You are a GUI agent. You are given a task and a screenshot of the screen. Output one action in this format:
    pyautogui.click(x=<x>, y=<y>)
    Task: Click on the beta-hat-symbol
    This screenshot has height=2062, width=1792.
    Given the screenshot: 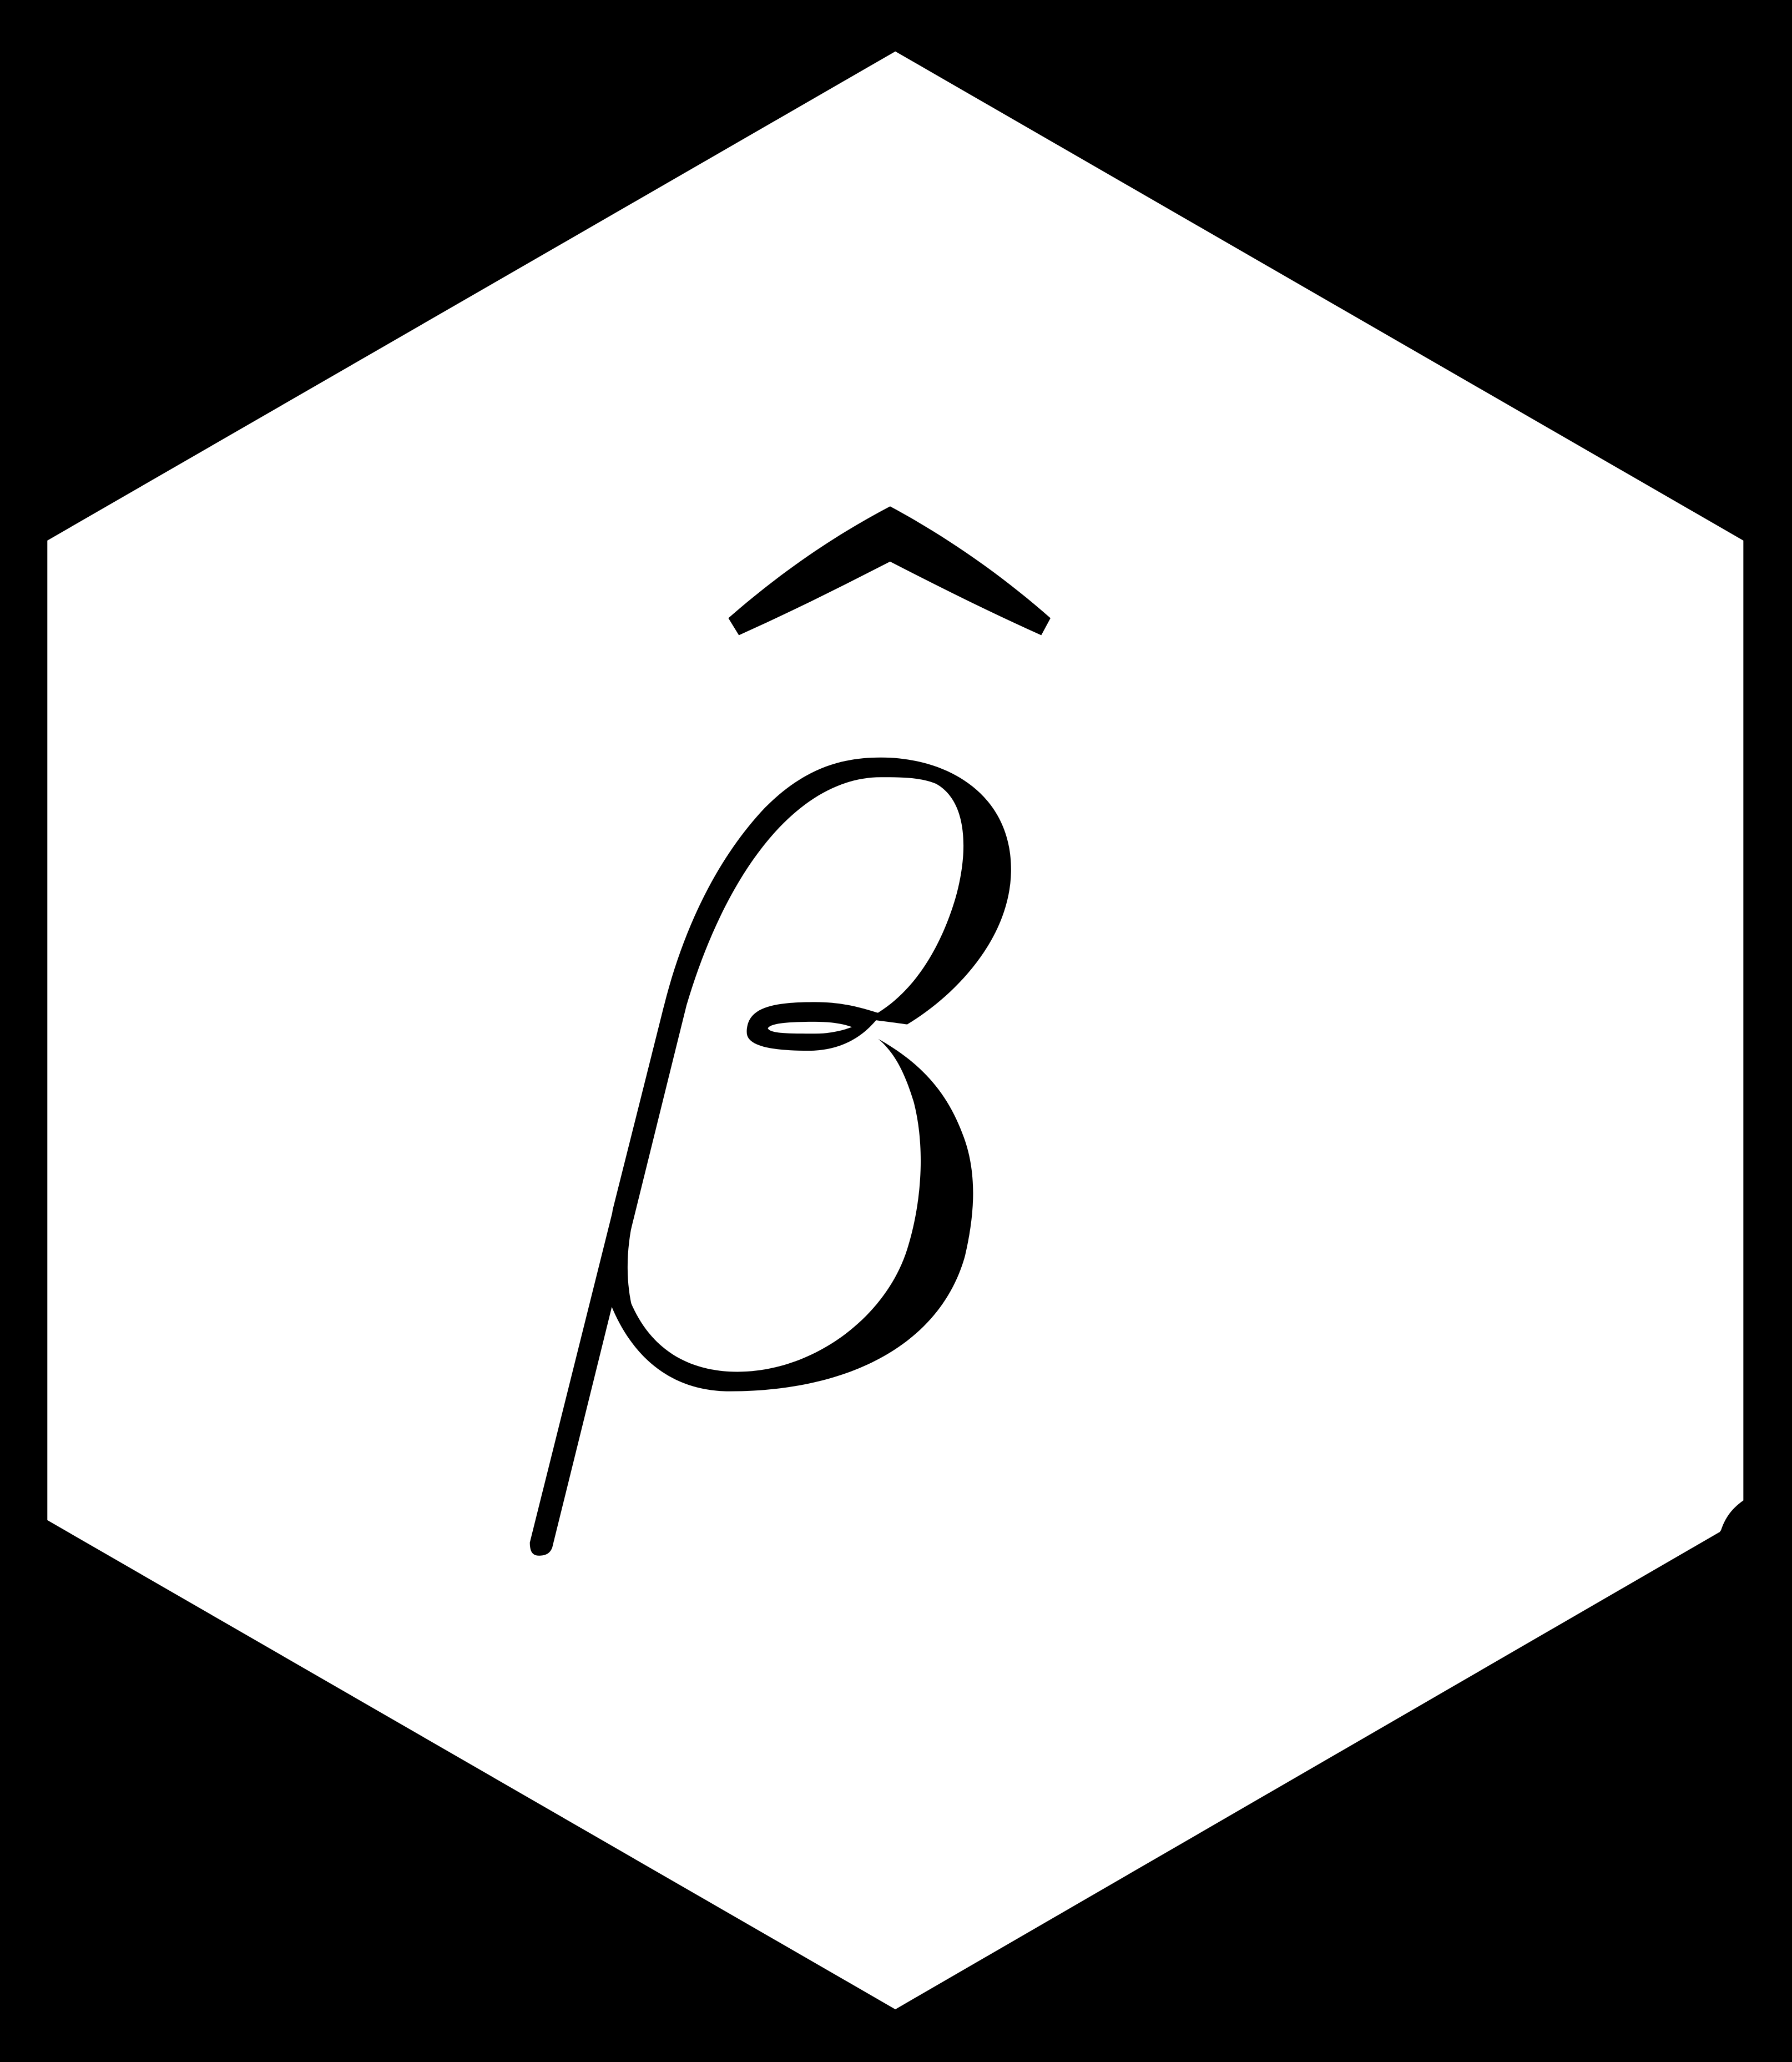 What is the action you would take?
    pyautogui.click(x=790, y=1031)
    